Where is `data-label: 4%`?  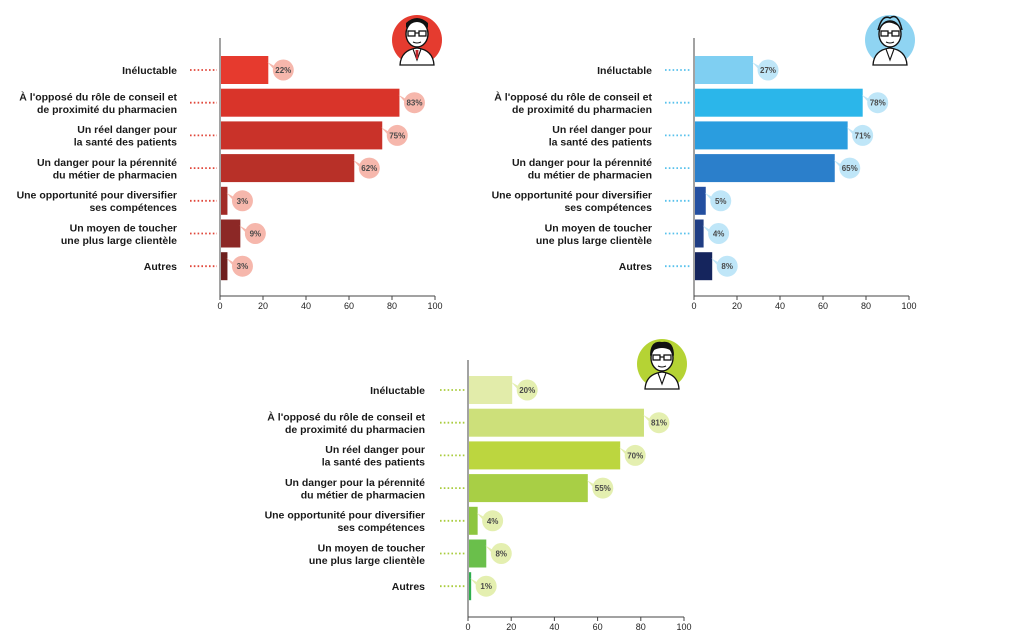 data-label: 4% is located at coordinates (493, 521).